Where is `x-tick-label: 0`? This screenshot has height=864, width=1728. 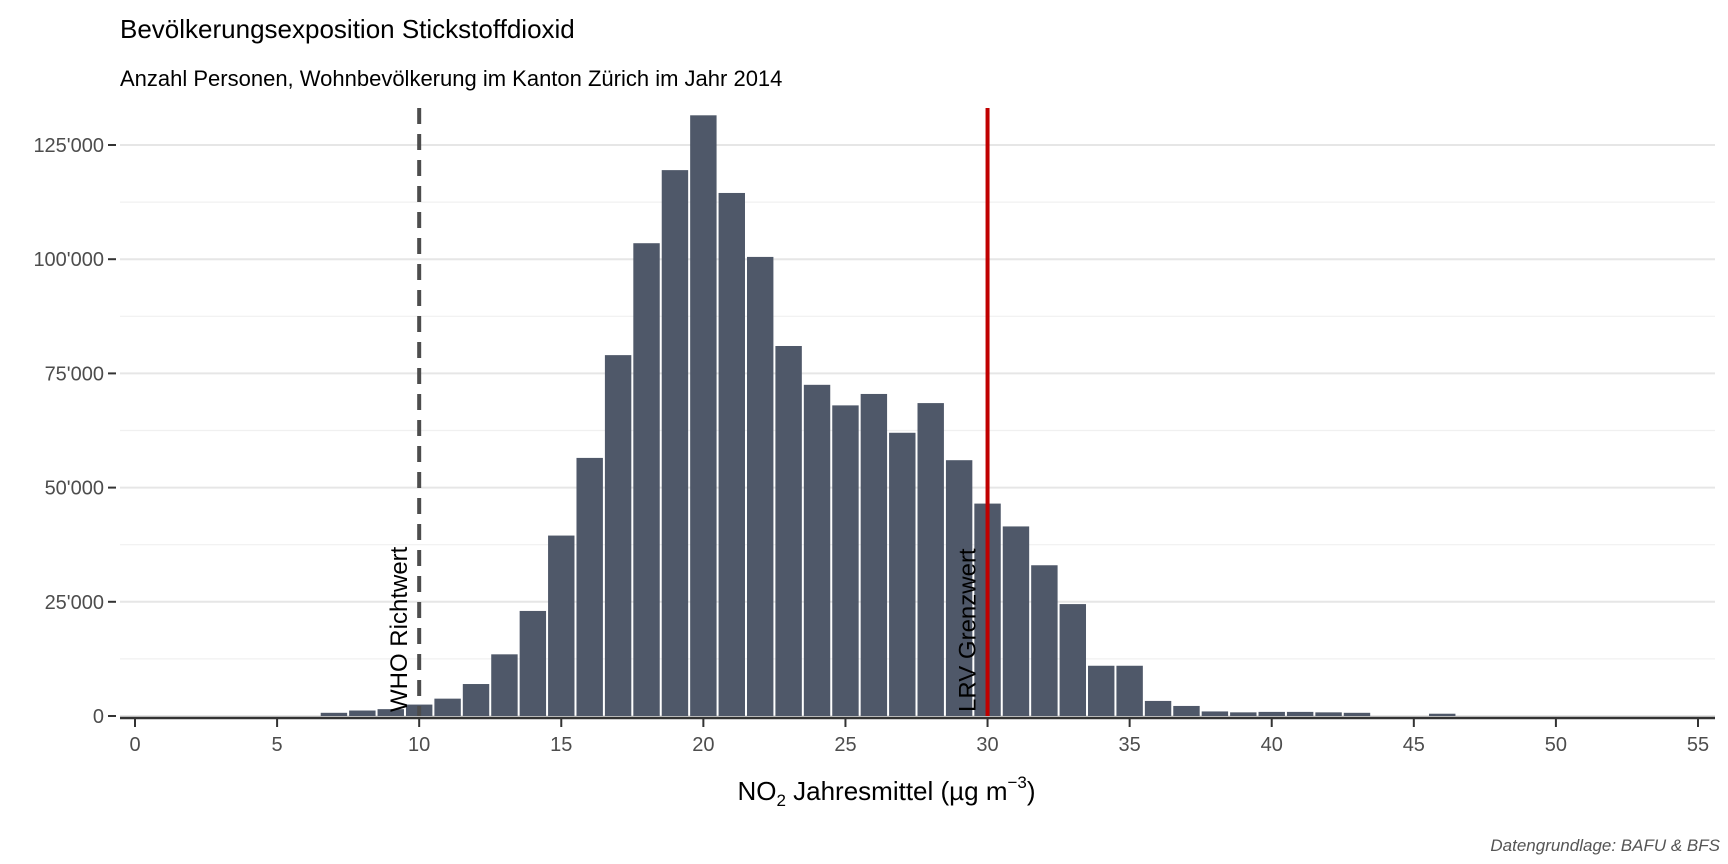
x-tick-label: 0 is located at coordinates (134, 745).